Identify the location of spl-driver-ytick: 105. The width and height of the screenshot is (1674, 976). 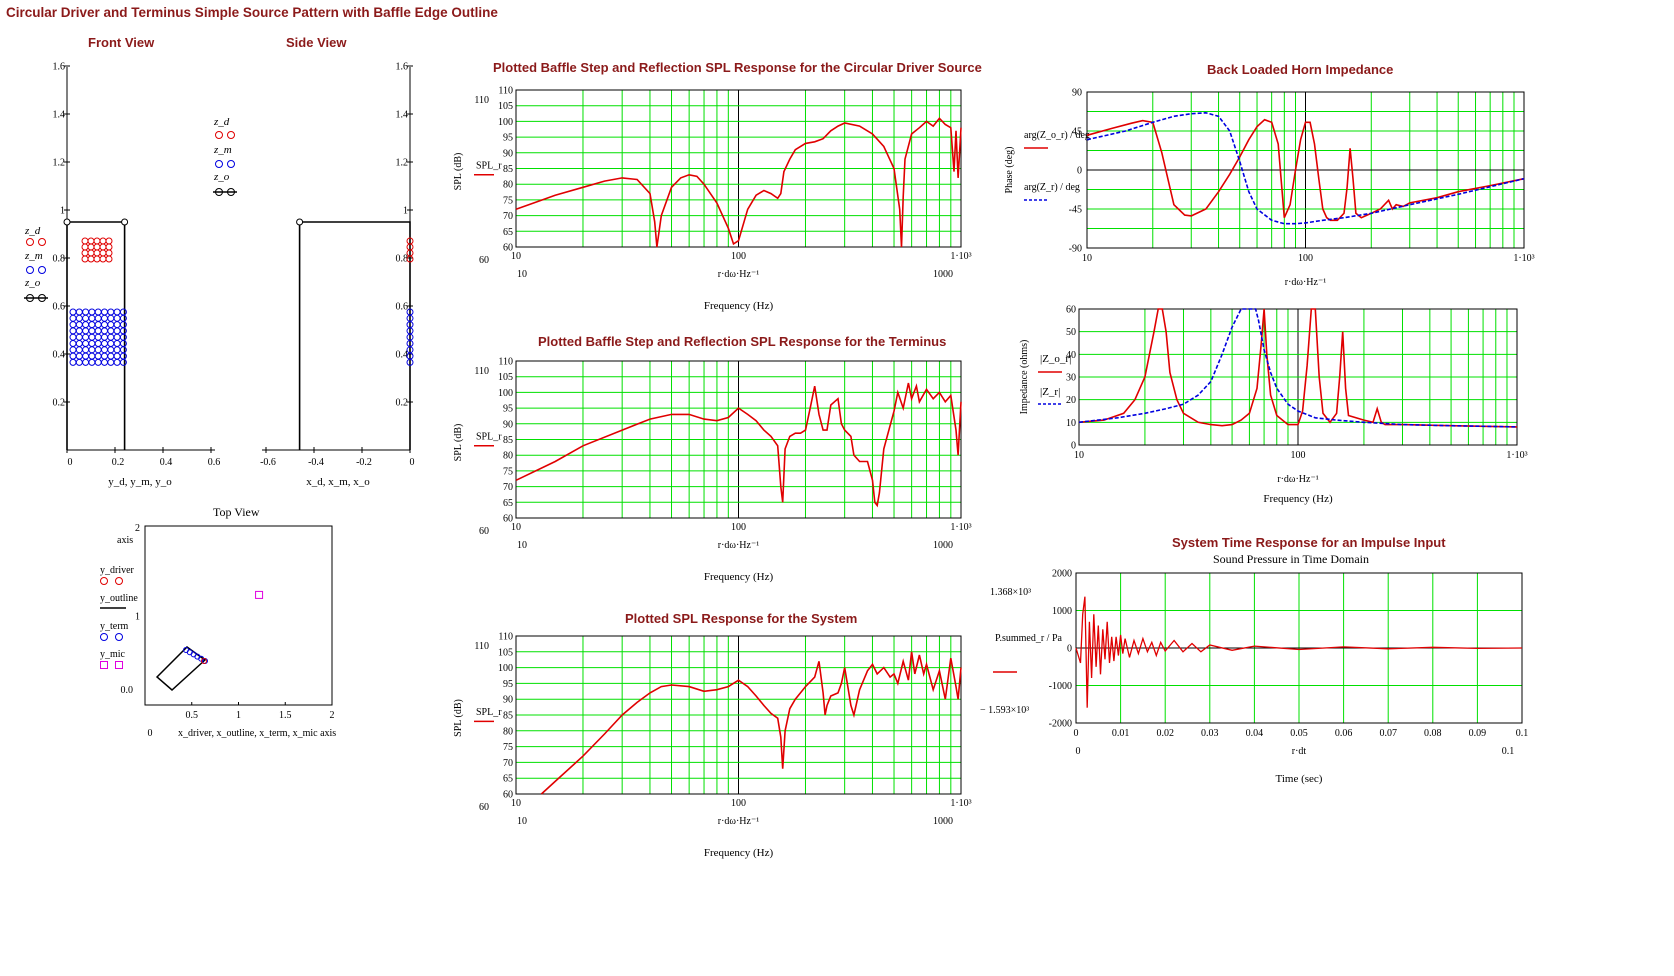
(505, 106).